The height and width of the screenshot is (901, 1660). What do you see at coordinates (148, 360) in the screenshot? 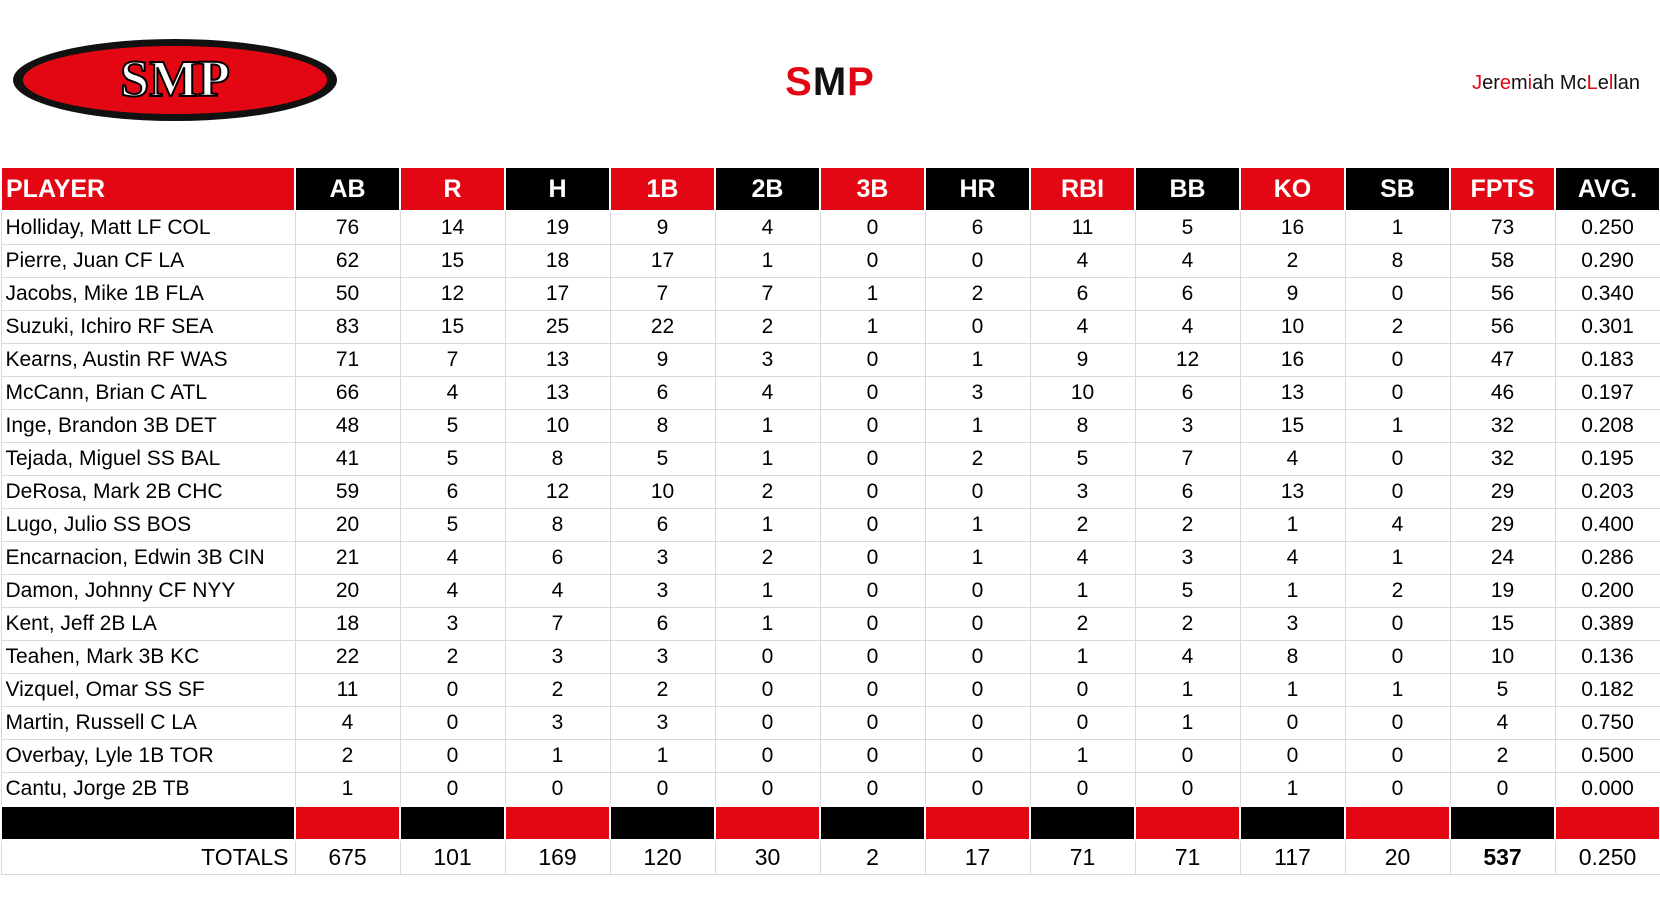
I see `player-name: Kearns, Austin RF WAS` at bounding box center [148, 360].